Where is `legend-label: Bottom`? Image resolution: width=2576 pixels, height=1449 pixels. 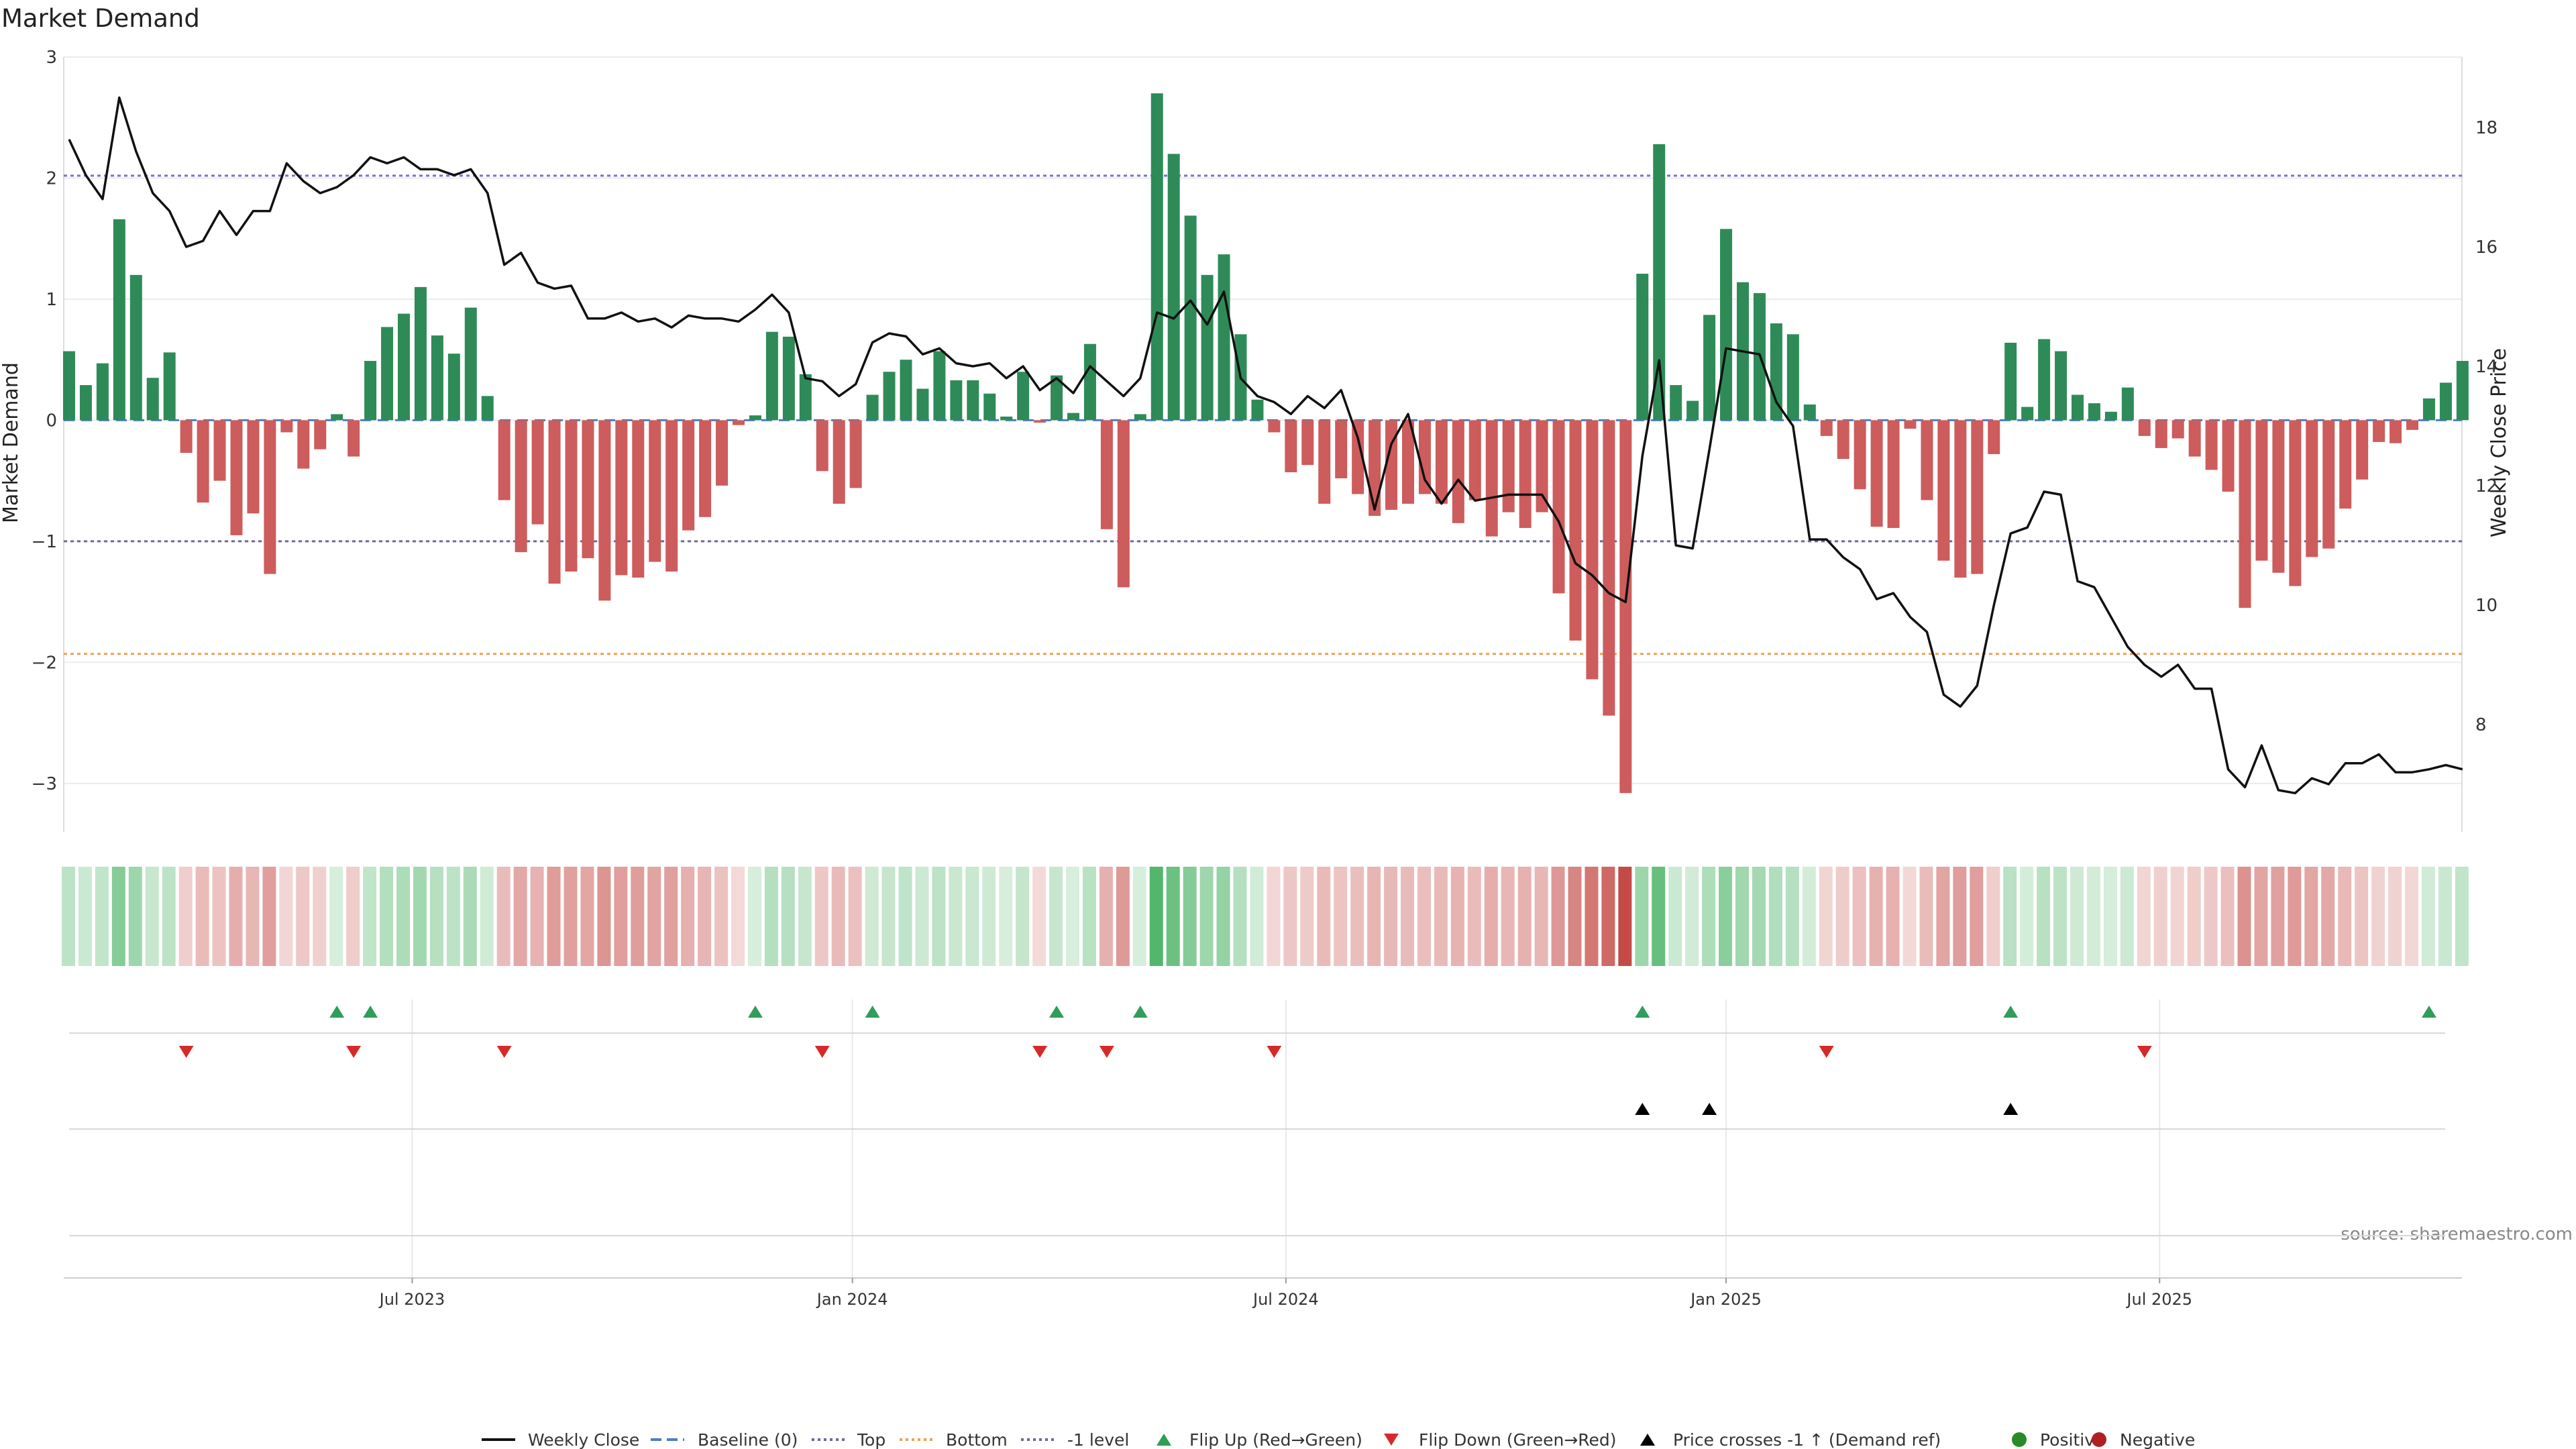
legend-label: Bottom is located at coordinates (977, 1439).